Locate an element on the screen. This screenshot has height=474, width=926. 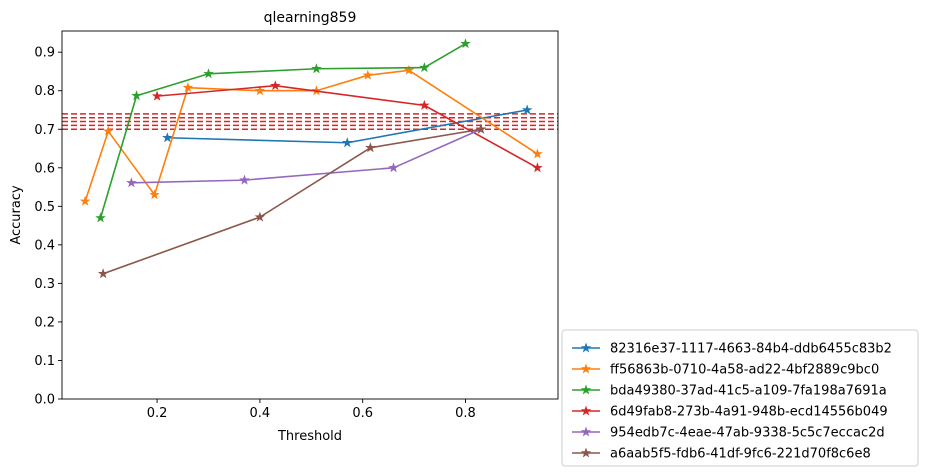
x-tick-label: 0.8 is located at coordinates (465, 413).